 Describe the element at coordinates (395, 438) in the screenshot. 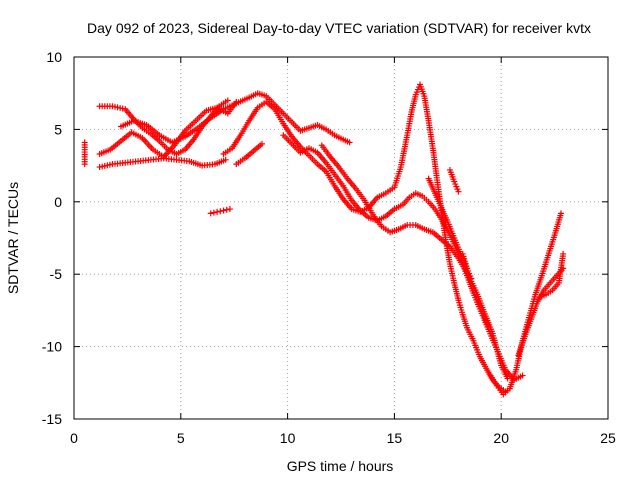

I see `x-tick-label: 15` at that location.